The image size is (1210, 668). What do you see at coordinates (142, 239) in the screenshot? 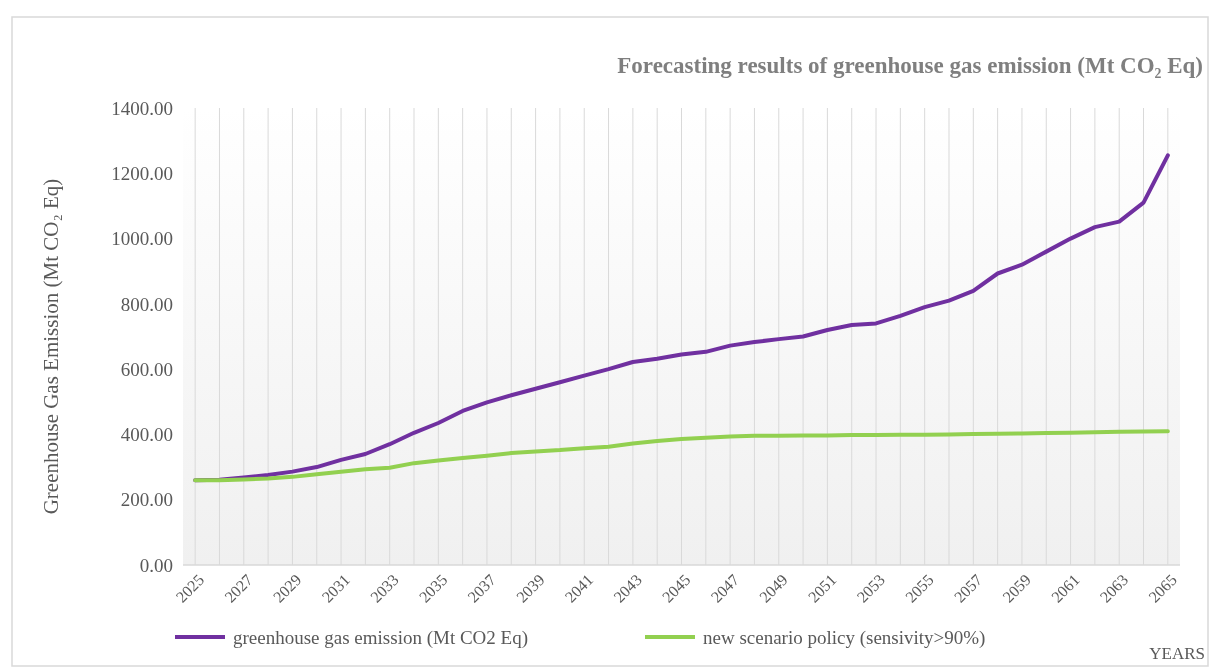
I see `y-tick-label: 1000.00` at bounding box center [142, 239].